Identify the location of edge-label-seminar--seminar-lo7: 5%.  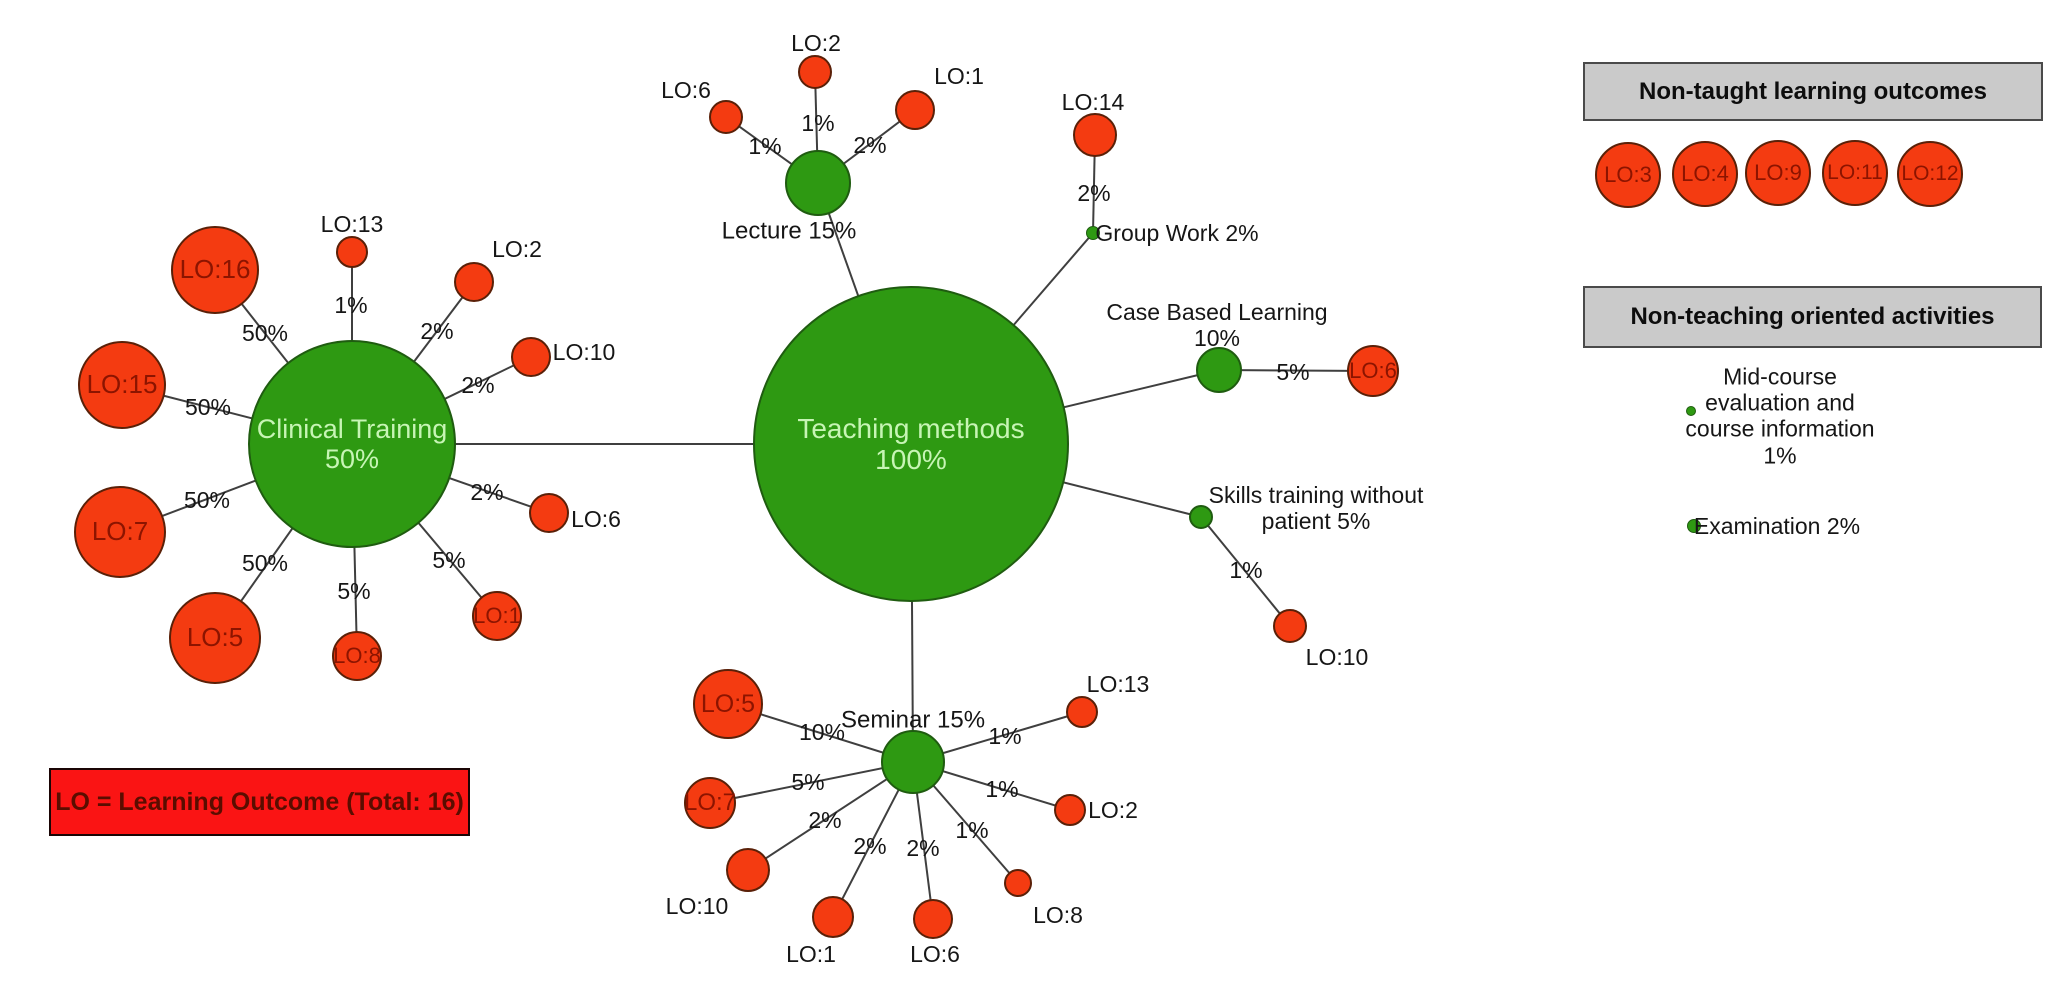
(808, 781).